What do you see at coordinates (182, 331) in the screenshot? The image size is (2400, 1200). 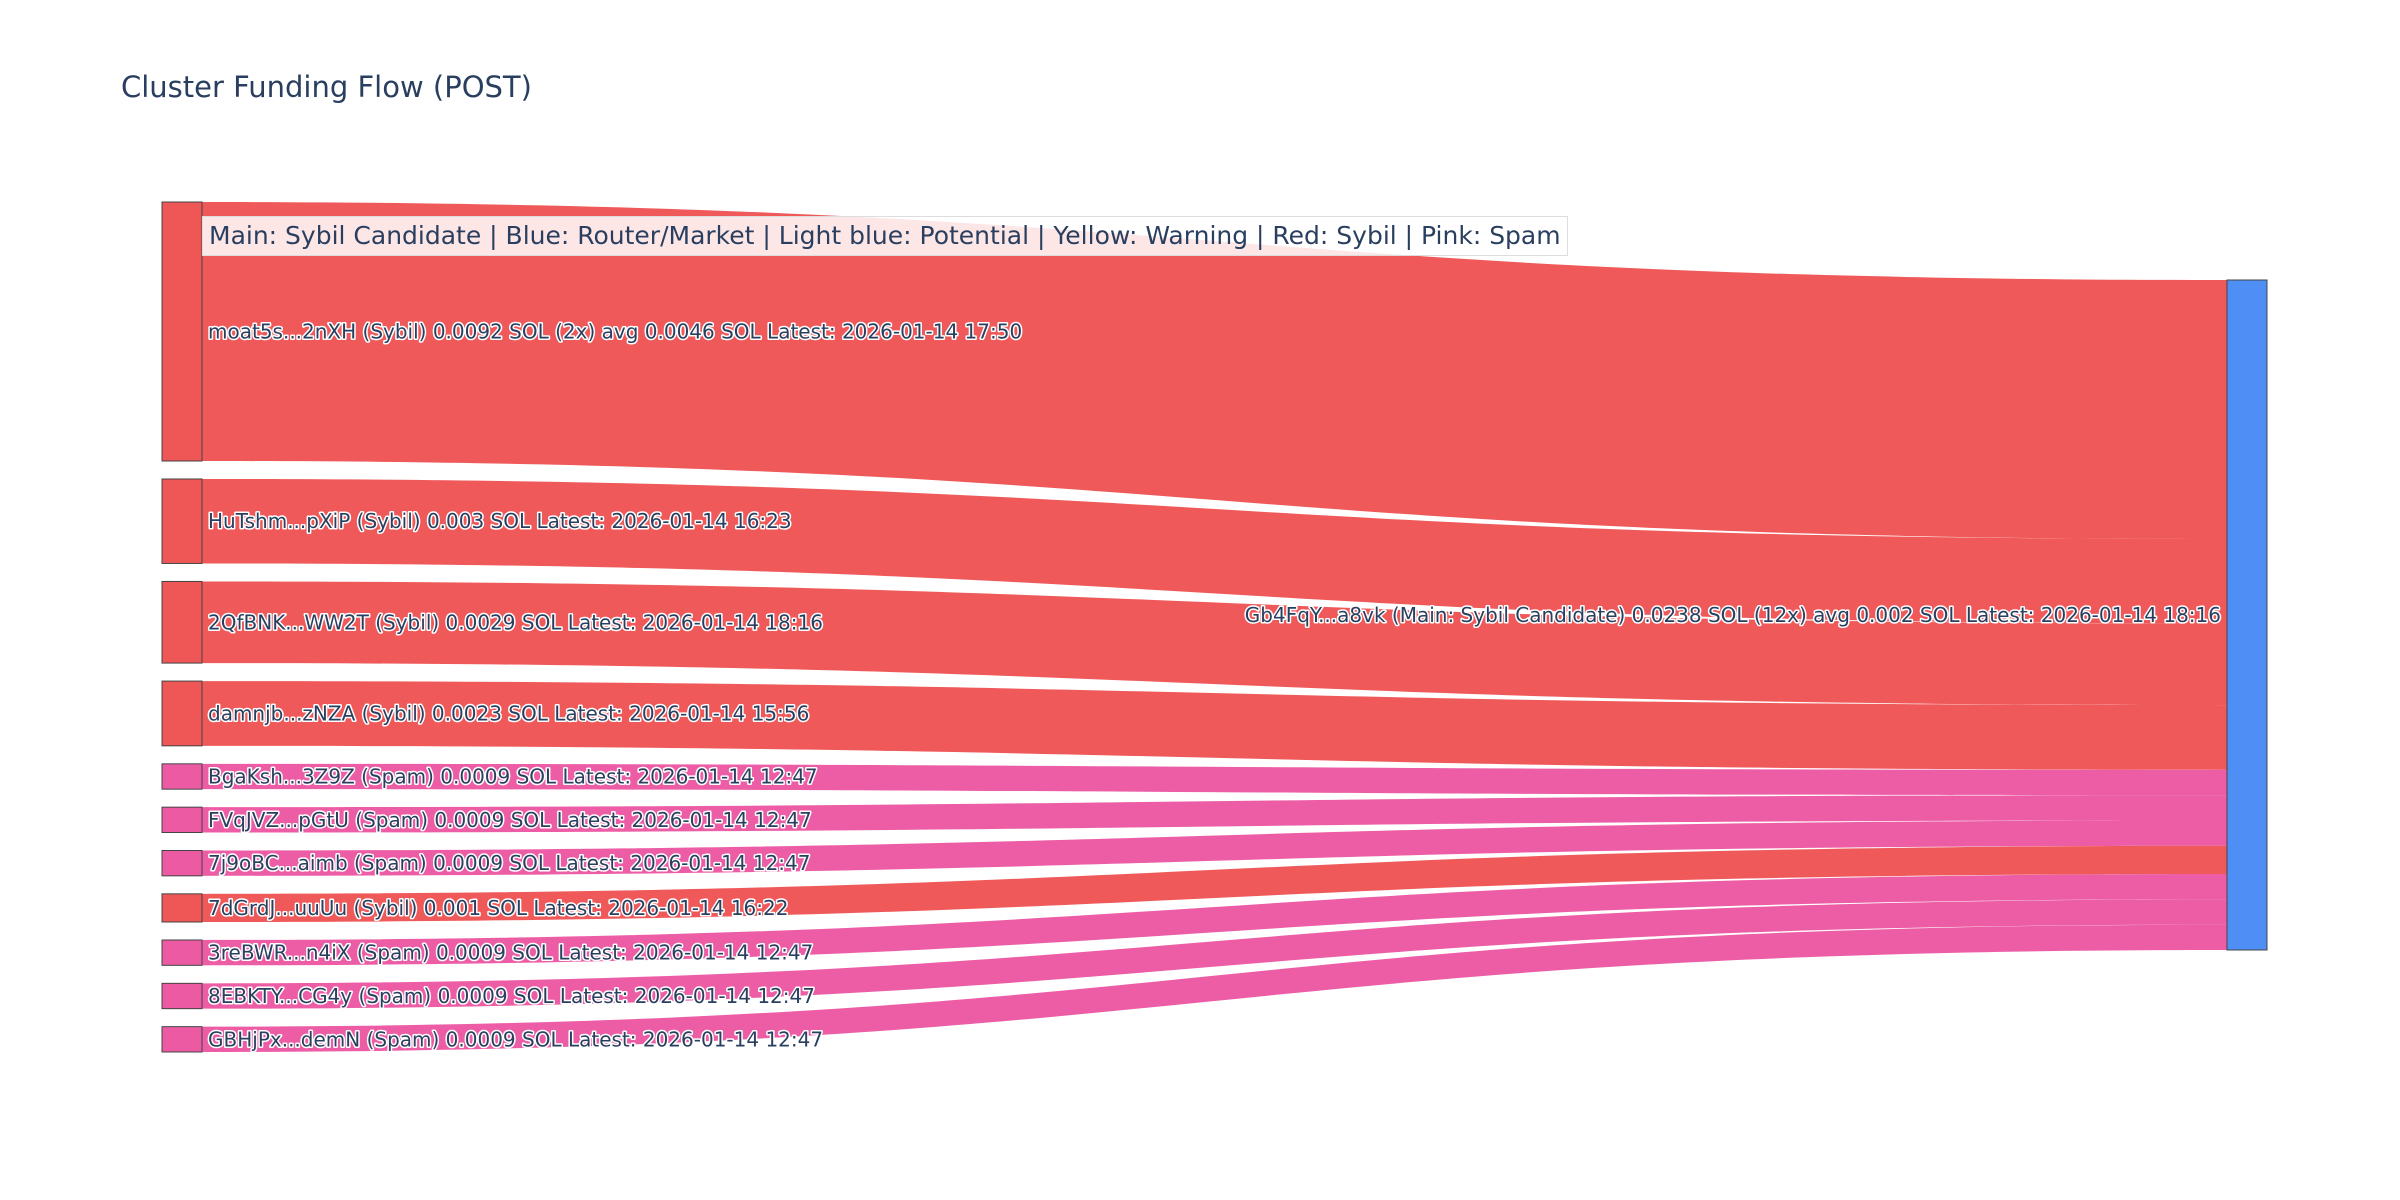 I see `source-node-moat5s` at bounding box center [182, 331].